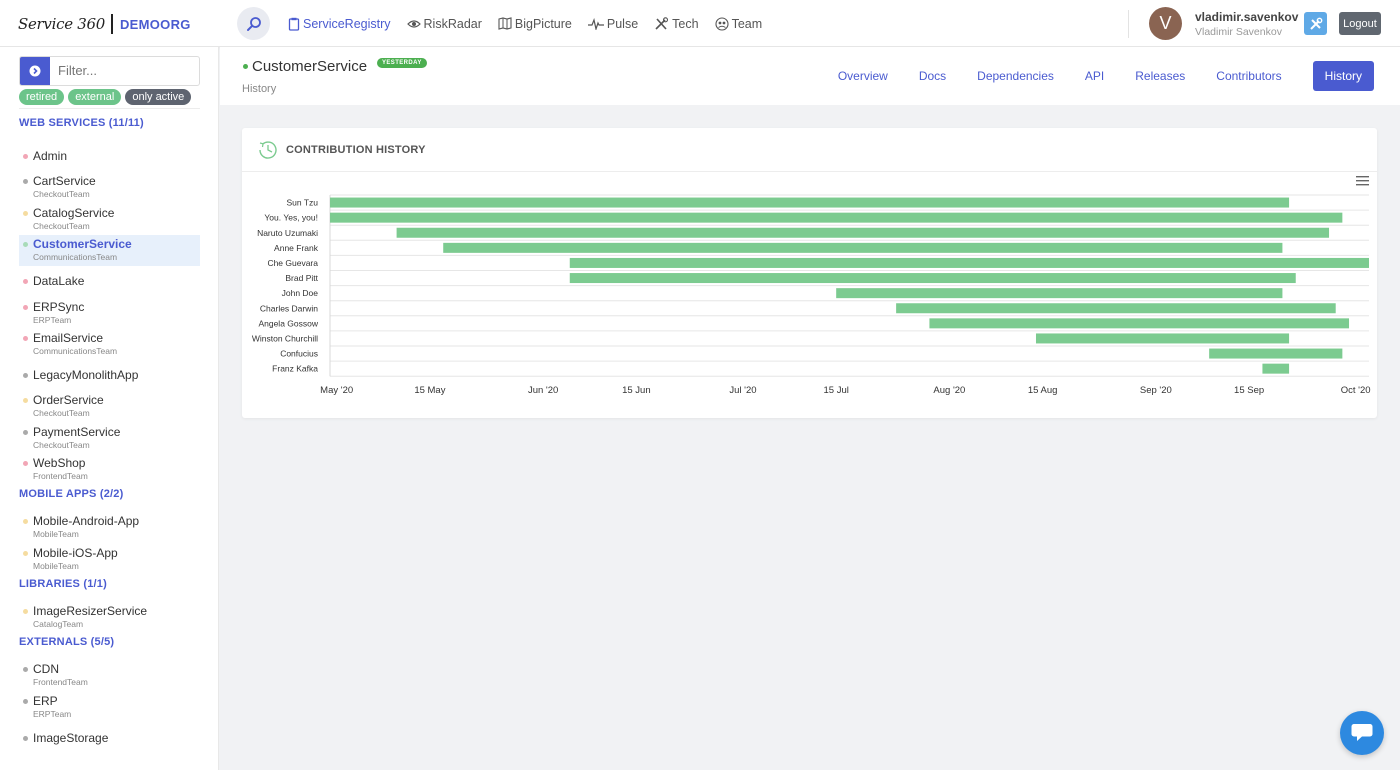 This screenshot has height=770, width=1400. I want to click on divider, so click(109, 108).